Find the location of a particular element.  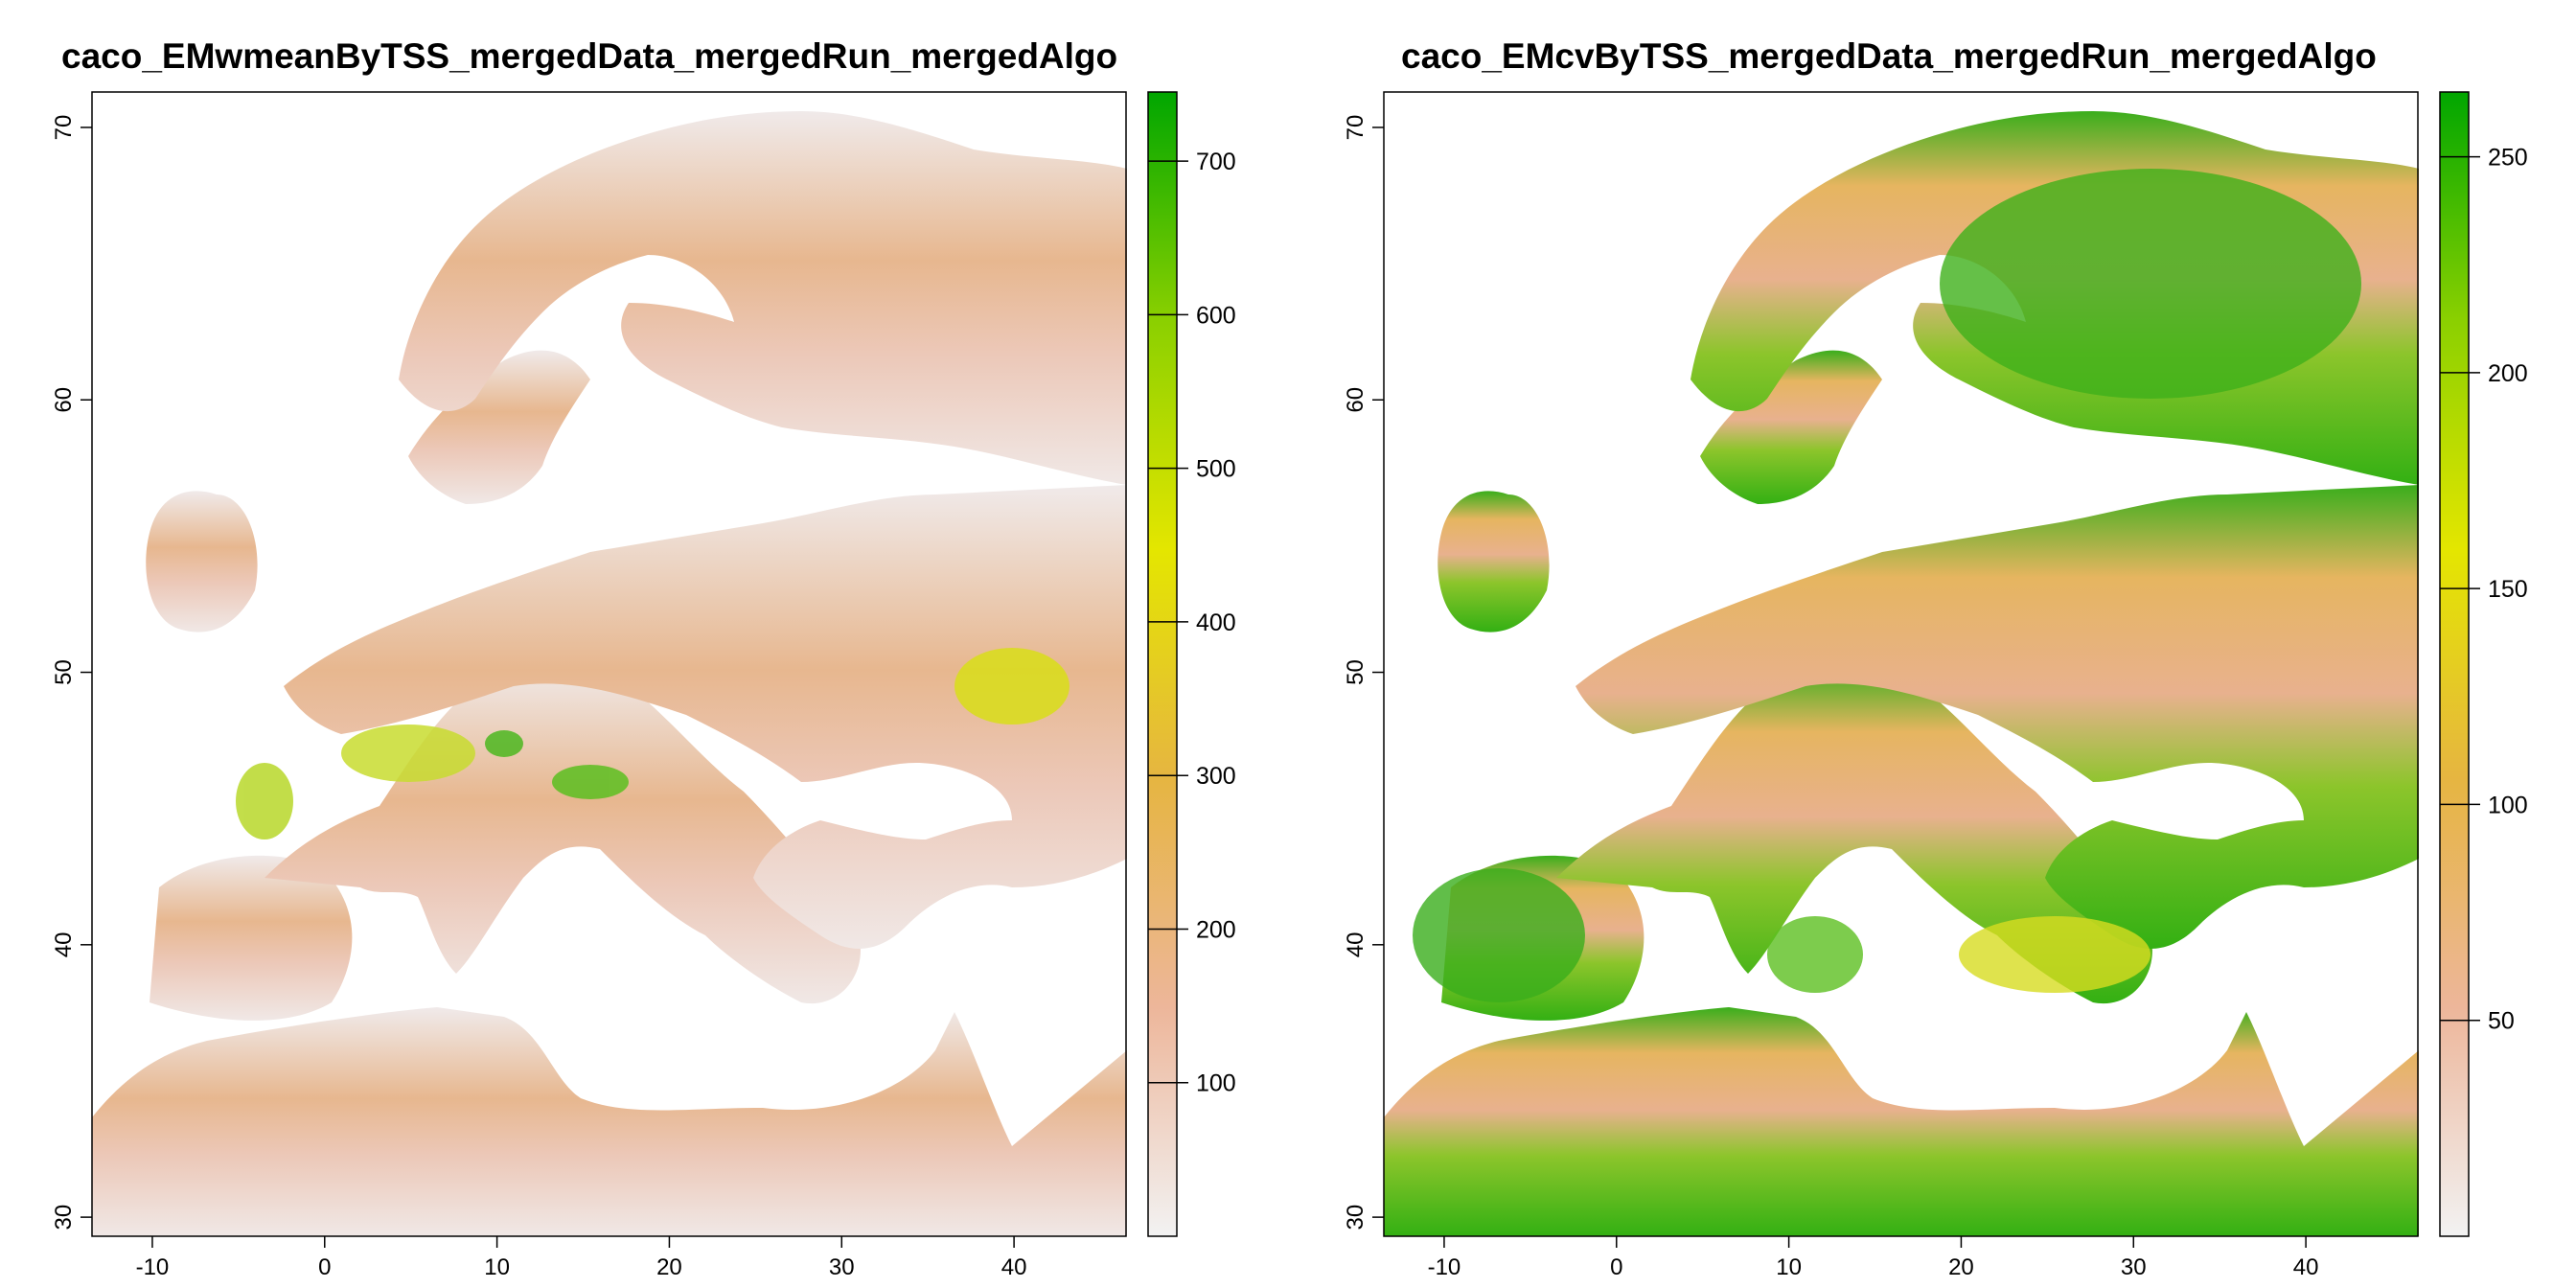

legend-tick-label: 150 is located at coordinates (2508, 589).